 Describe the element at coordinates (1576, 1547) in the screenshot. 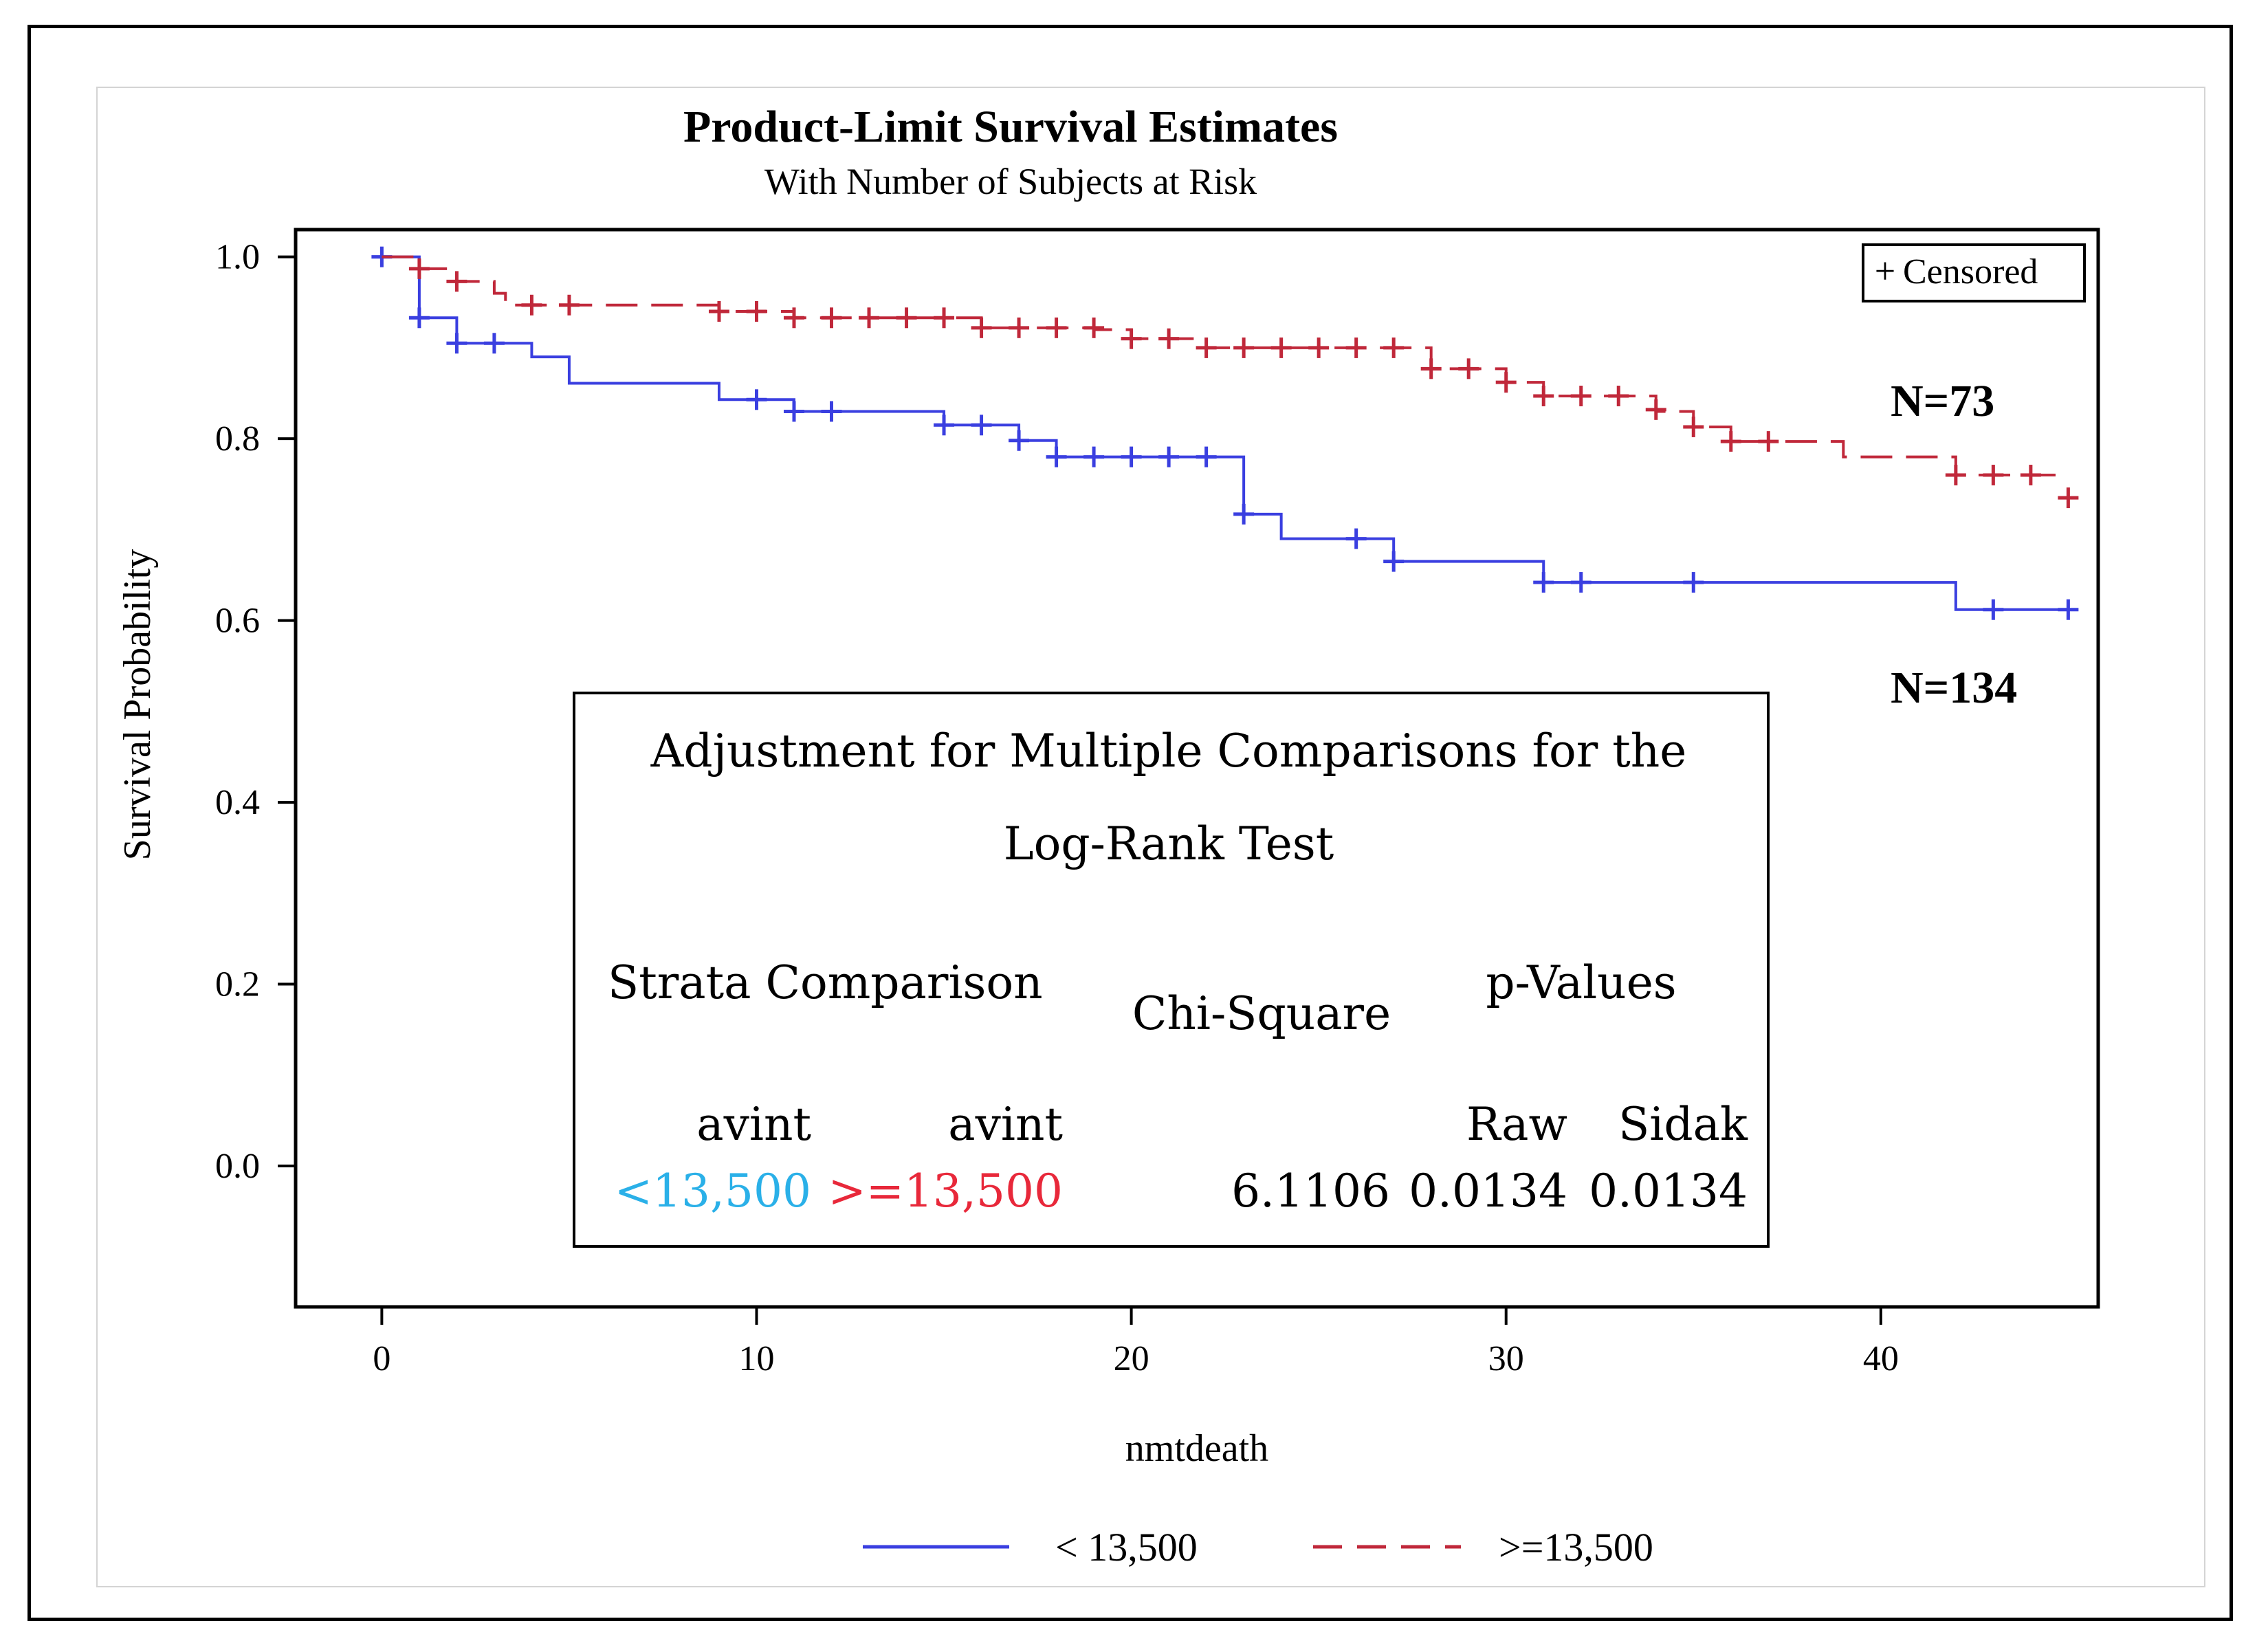

I see `legend-label-series-2: >=13,500` at that location.